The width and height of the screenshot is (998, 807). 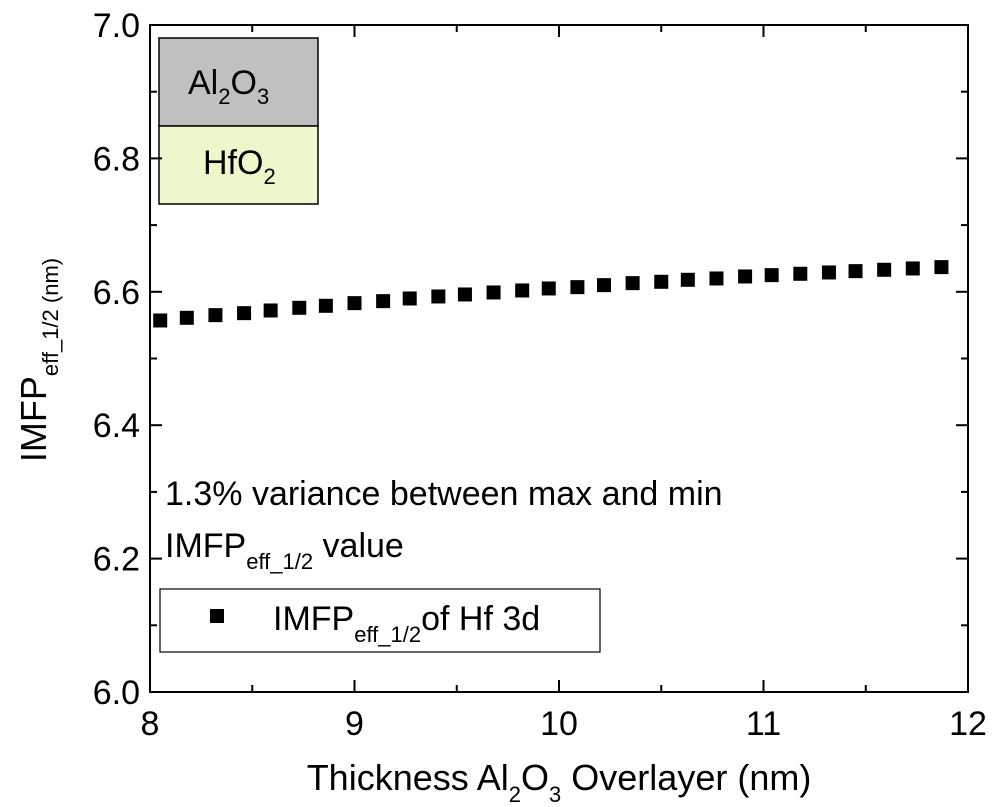 I want to click on hfo2-layer, so click(x=238, y=165).